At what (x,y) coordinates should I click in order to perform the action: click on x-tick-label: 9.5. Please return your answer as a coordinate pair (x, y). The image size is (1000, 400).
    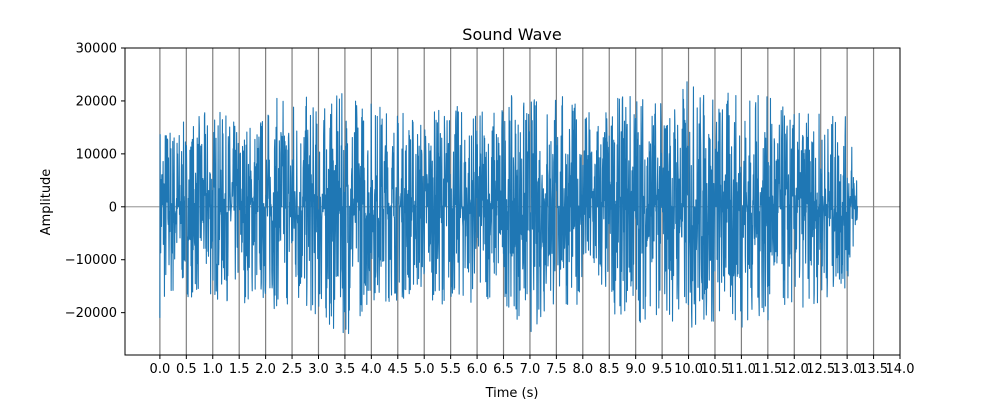
    Looking at the image, I should click on (662, 369).